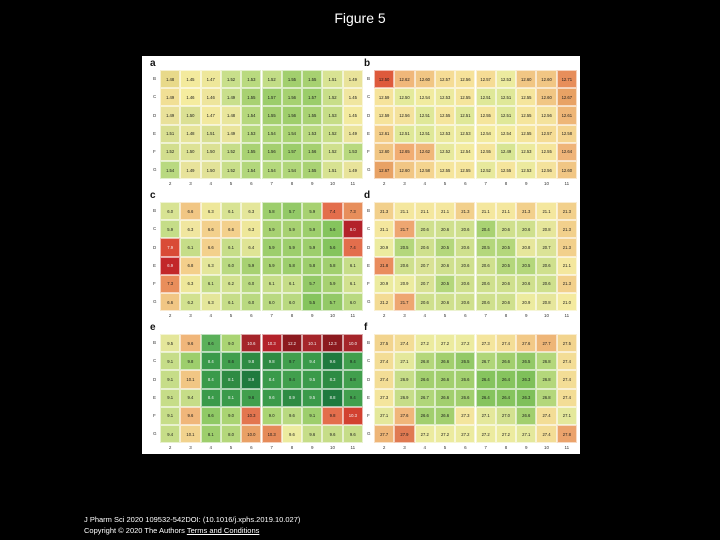 Image resolution: width=720 pixels, height=540 pixels. I want to click on row-label: E, so click(369, 265).